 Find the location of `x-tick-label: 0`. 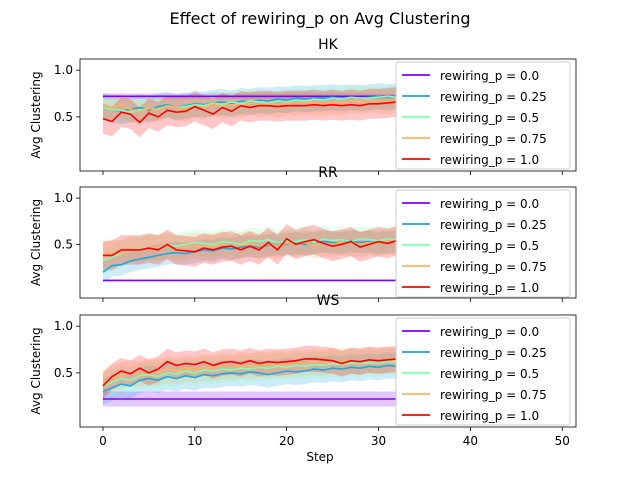

x-tick-label: 0 is located at coordinates (103, 441).